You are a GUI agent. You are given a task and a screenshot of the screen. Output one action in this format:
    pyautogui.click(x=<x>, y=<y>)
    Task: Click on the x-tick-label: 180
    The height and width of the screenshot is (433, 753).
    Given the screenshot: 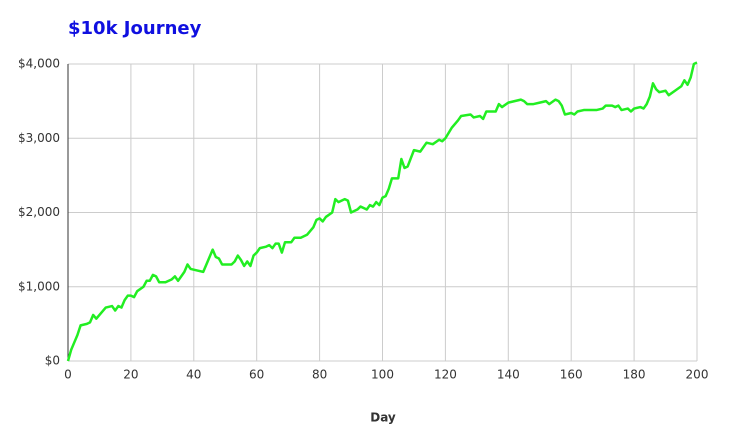 What is the action you would take?
    pyautogui.click(x=634, y=375)
    